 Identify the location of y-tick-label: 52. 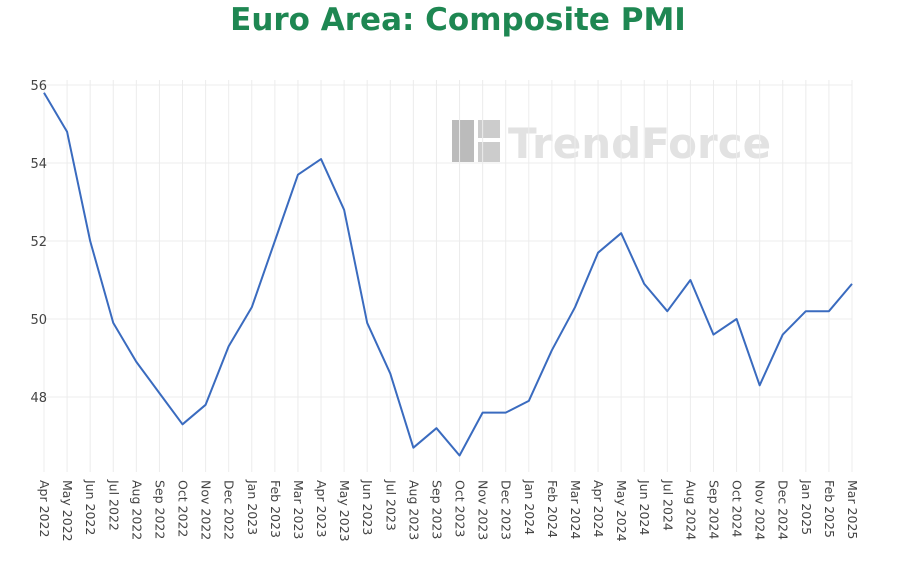
(38, 242).